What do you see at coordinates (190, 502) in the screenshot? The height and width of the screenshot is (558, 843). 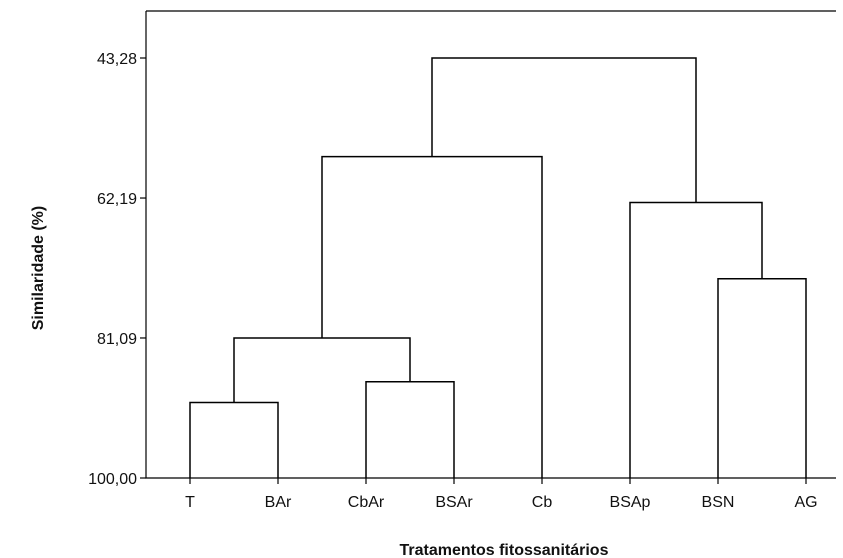 I see `leaf-label: T` at bounding box center [190, 502].